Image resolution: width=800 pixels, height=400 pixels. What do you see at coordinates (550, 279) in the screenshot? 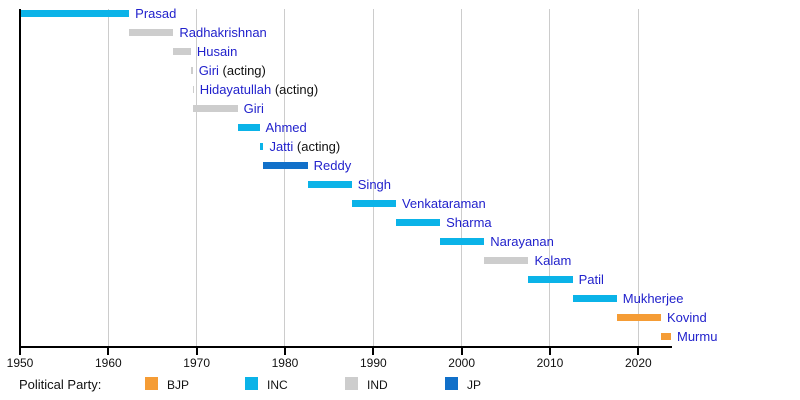
I see `timeline-bar-patil` at bounding box center [550, 279].